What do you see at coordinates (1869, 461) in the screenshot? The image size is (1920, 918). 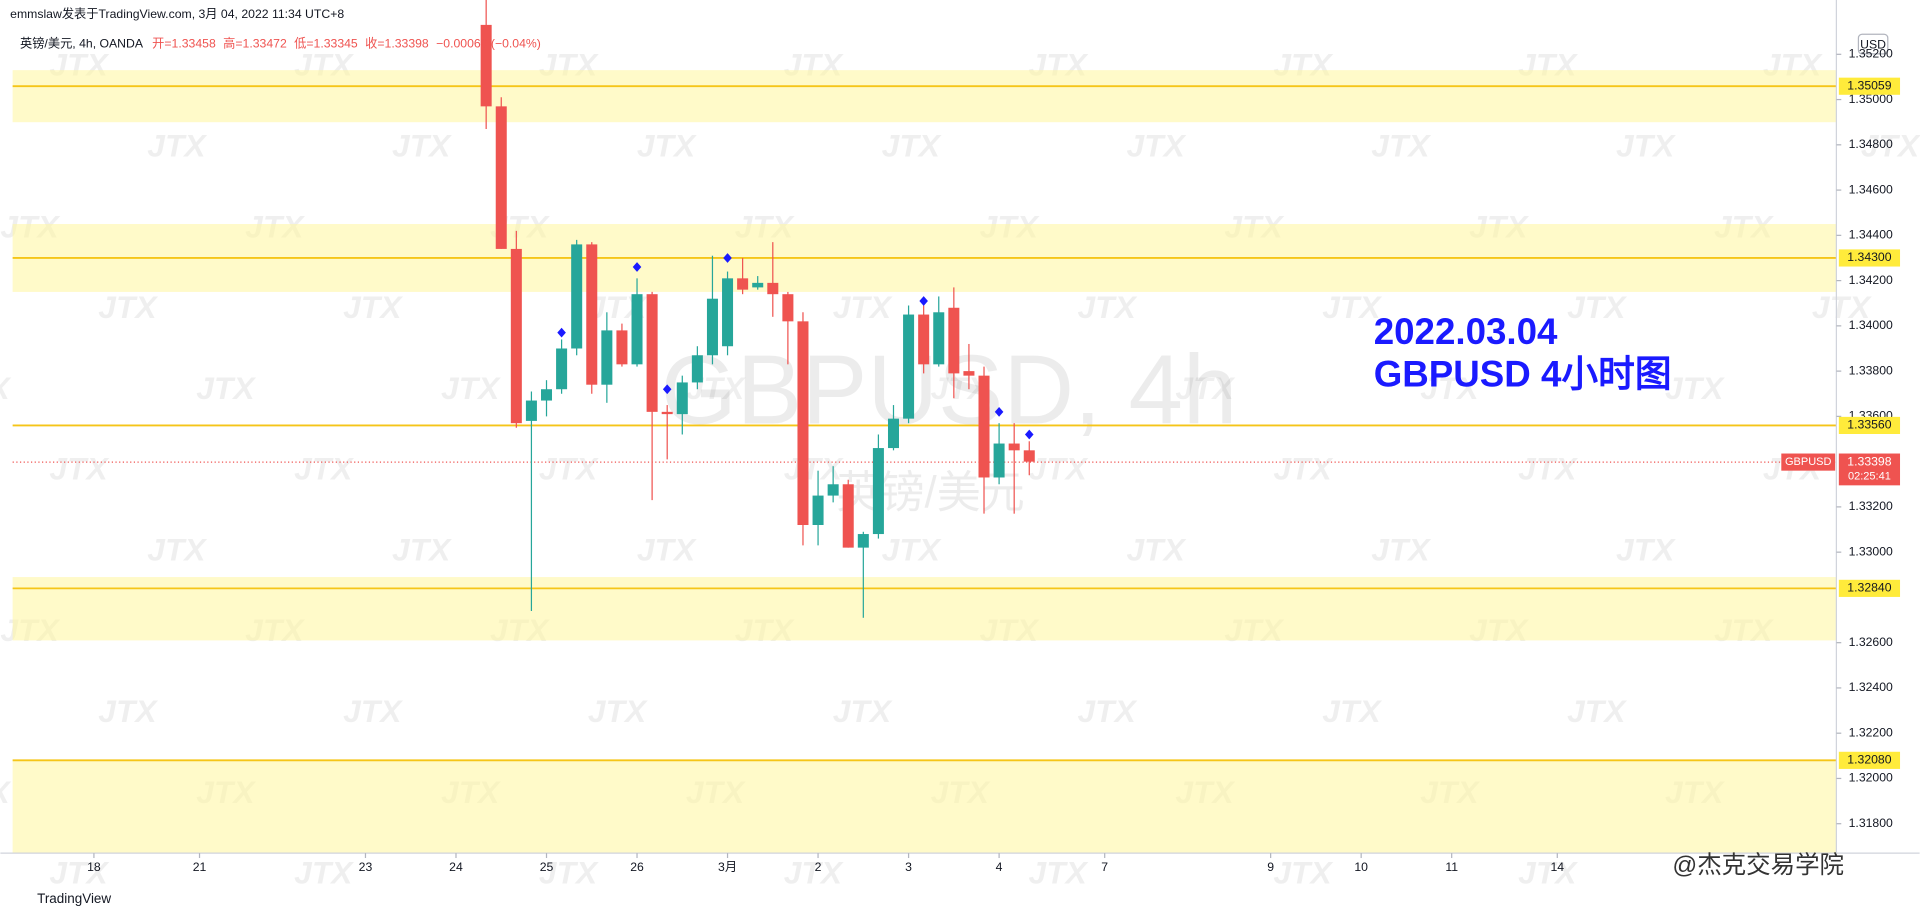 I see `last-price-label: 1.33398` at bounding box center [1869, 461].